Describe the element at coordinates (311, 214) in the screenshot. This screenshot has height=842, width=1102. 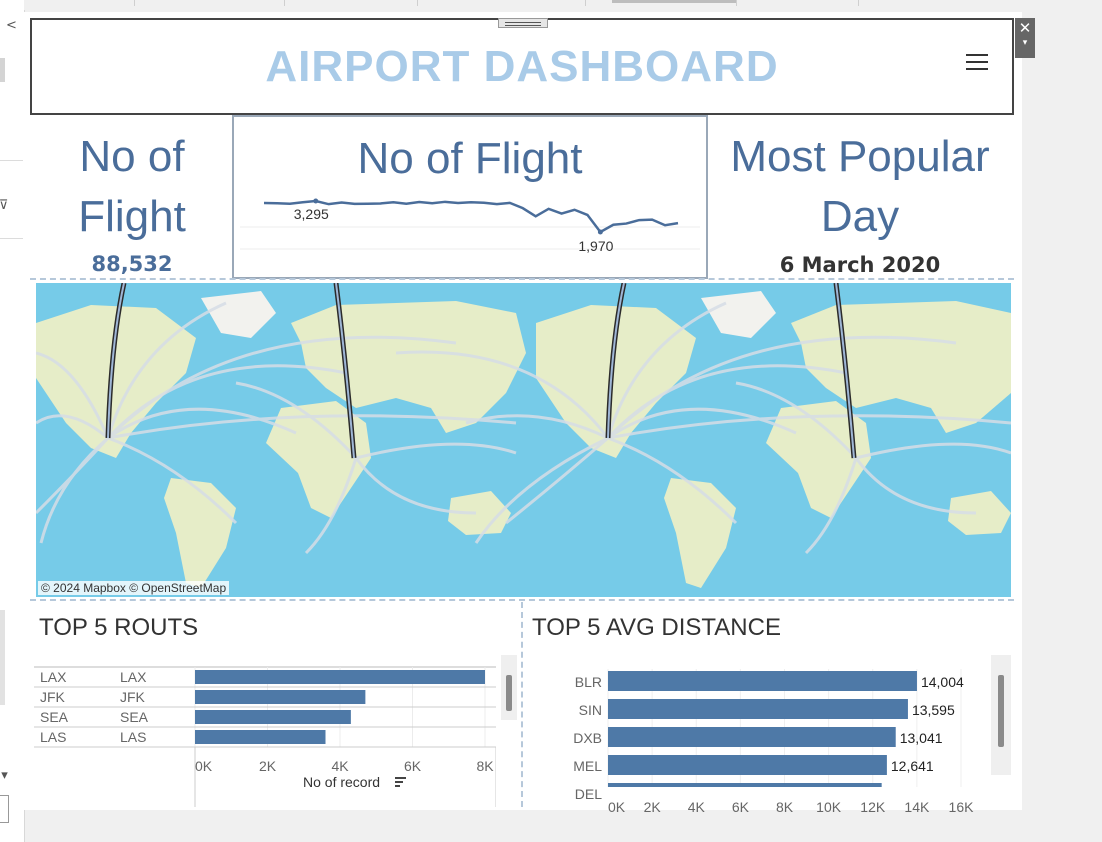
I see `sparkline-max-label: 3,295` at that location.